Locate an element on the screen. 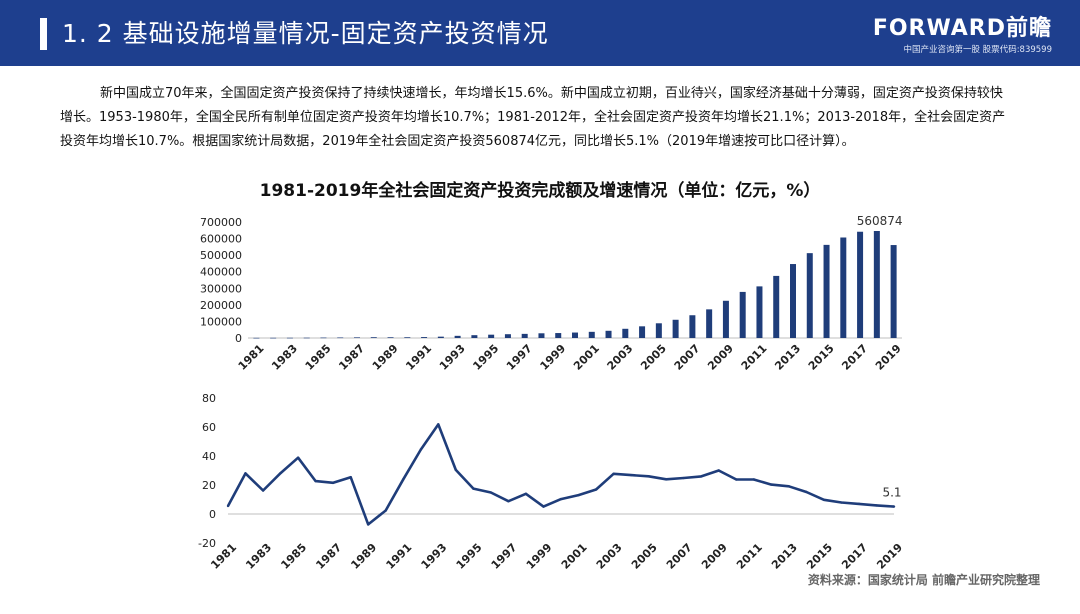 This screenshot has height=614, width=1080. bar-2011 is located at coordinates (759, 312).